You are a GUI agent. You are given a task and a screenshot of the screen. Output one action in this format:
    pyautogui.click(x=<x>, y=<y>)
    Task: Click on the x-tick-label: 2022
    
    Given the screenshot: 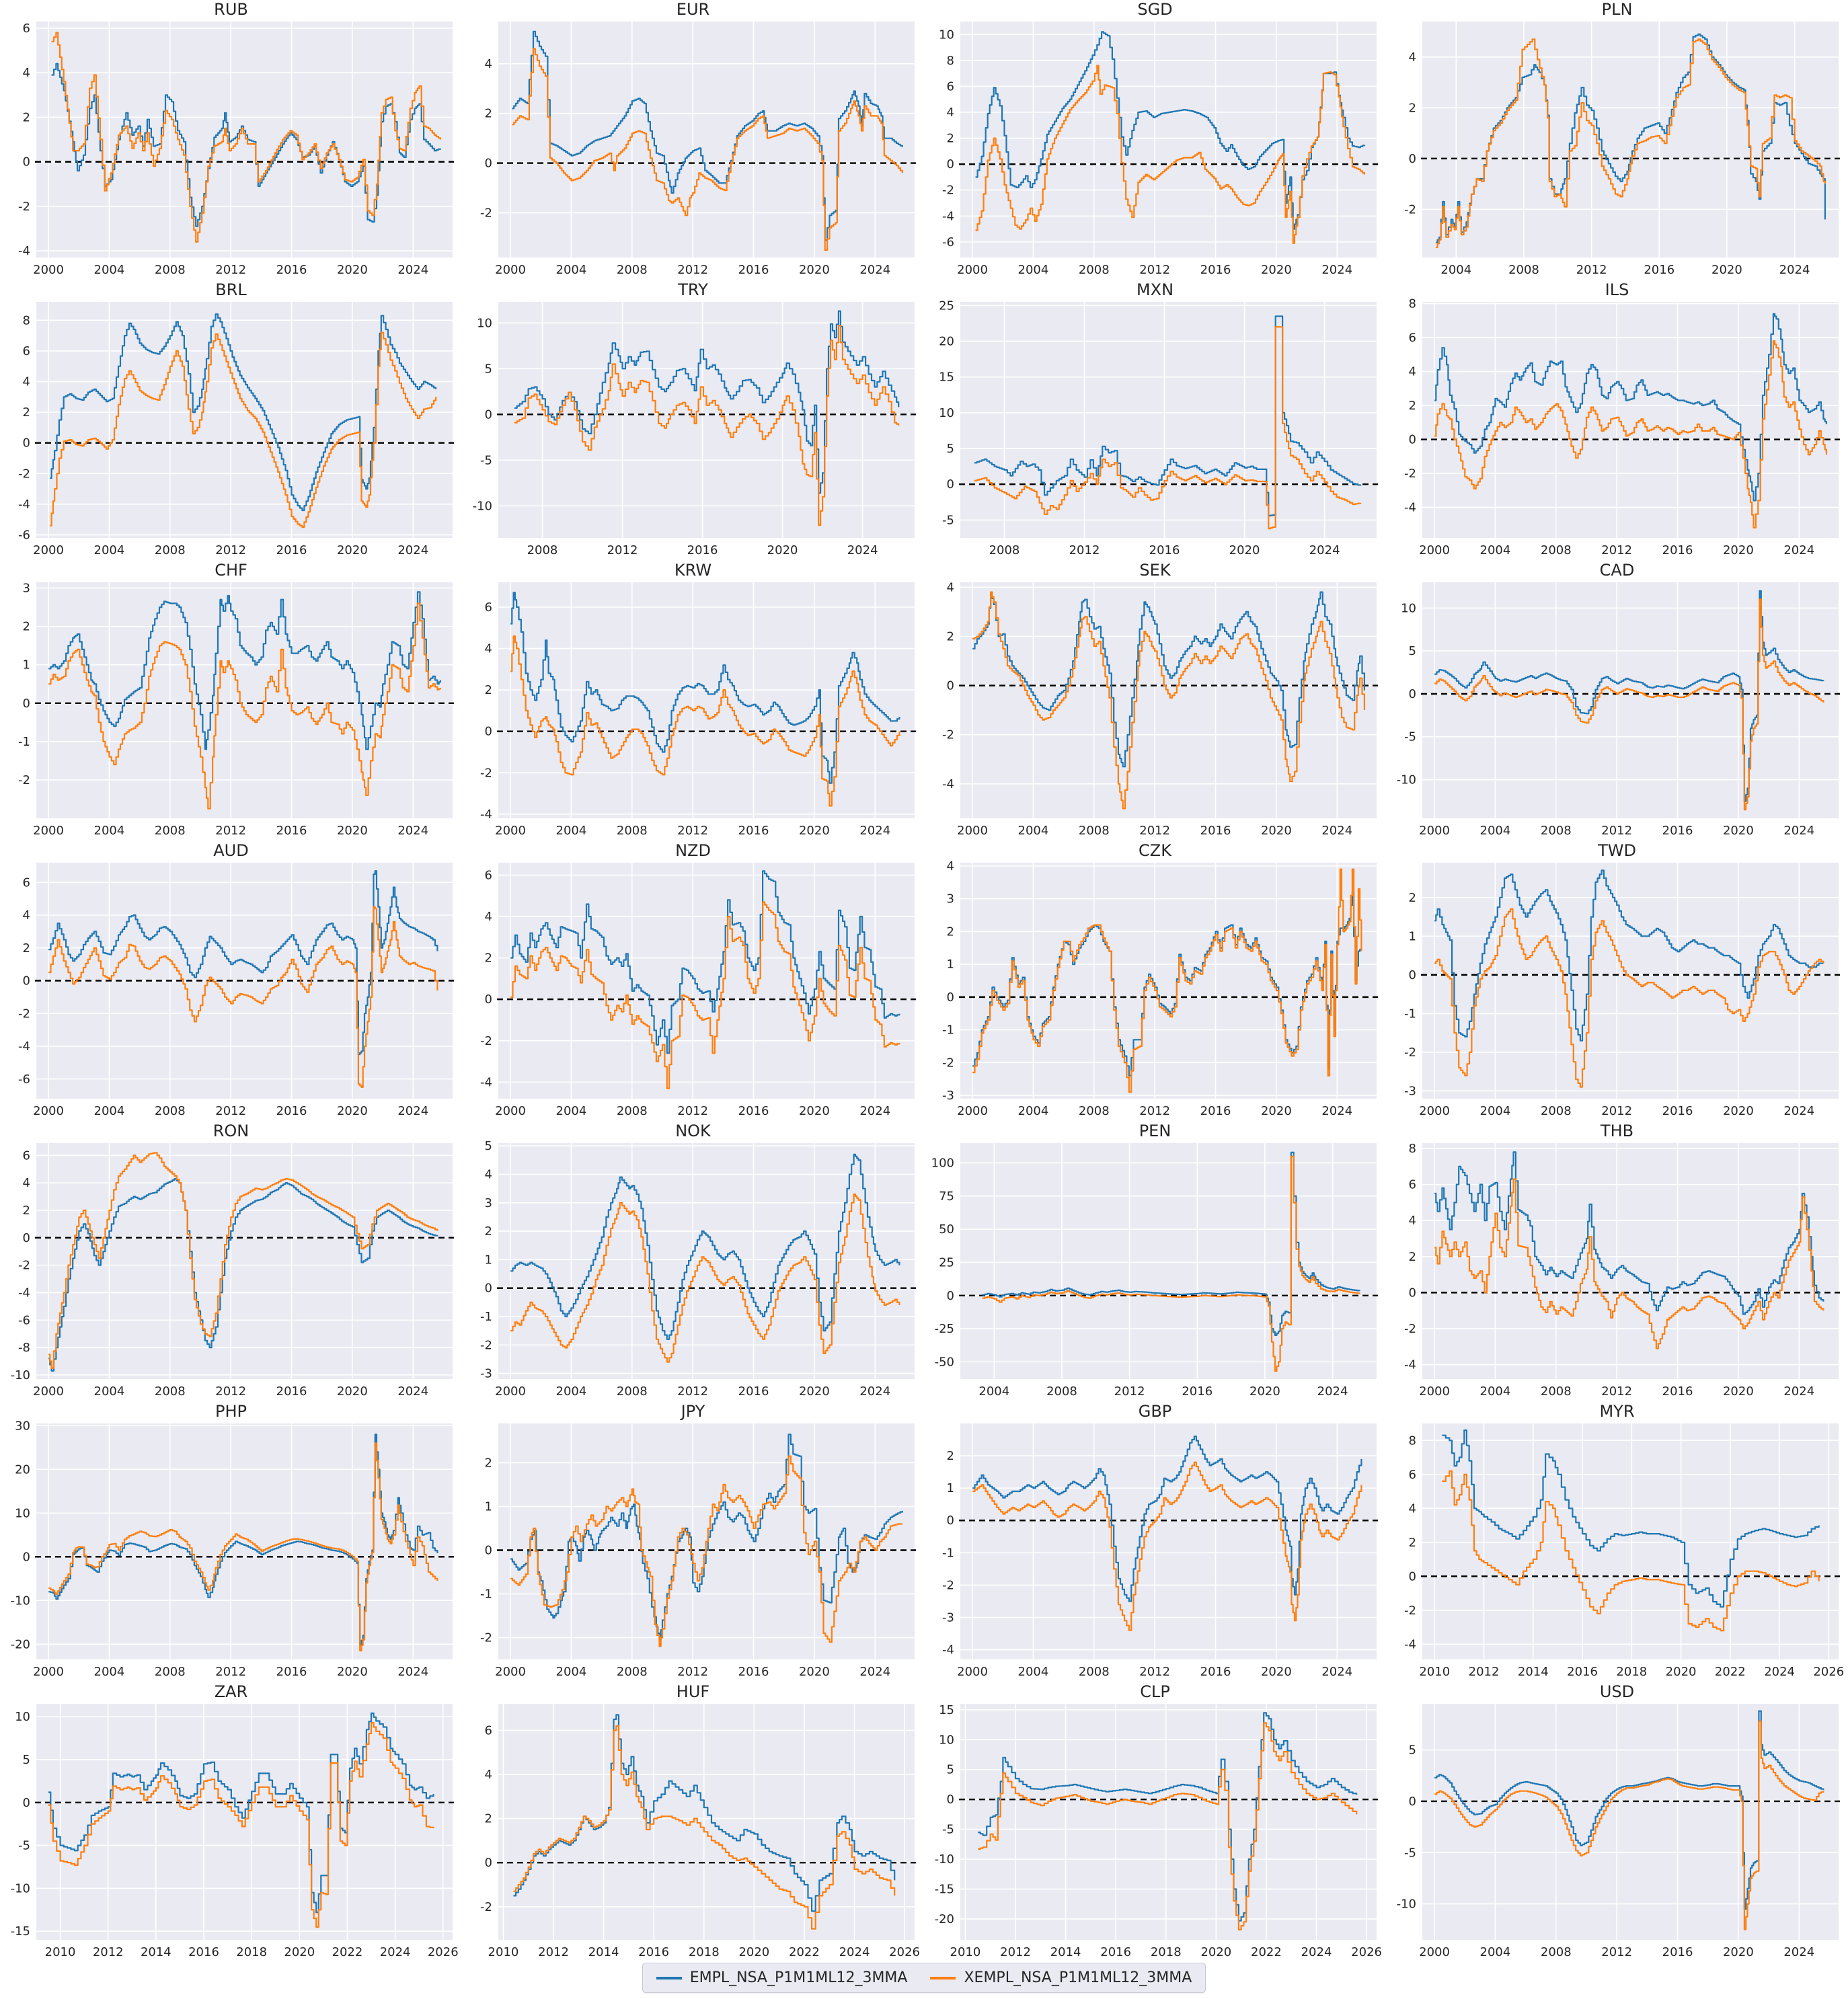 What is the action you would take?
    pyautogui.click(x=1266, y=1952)
    